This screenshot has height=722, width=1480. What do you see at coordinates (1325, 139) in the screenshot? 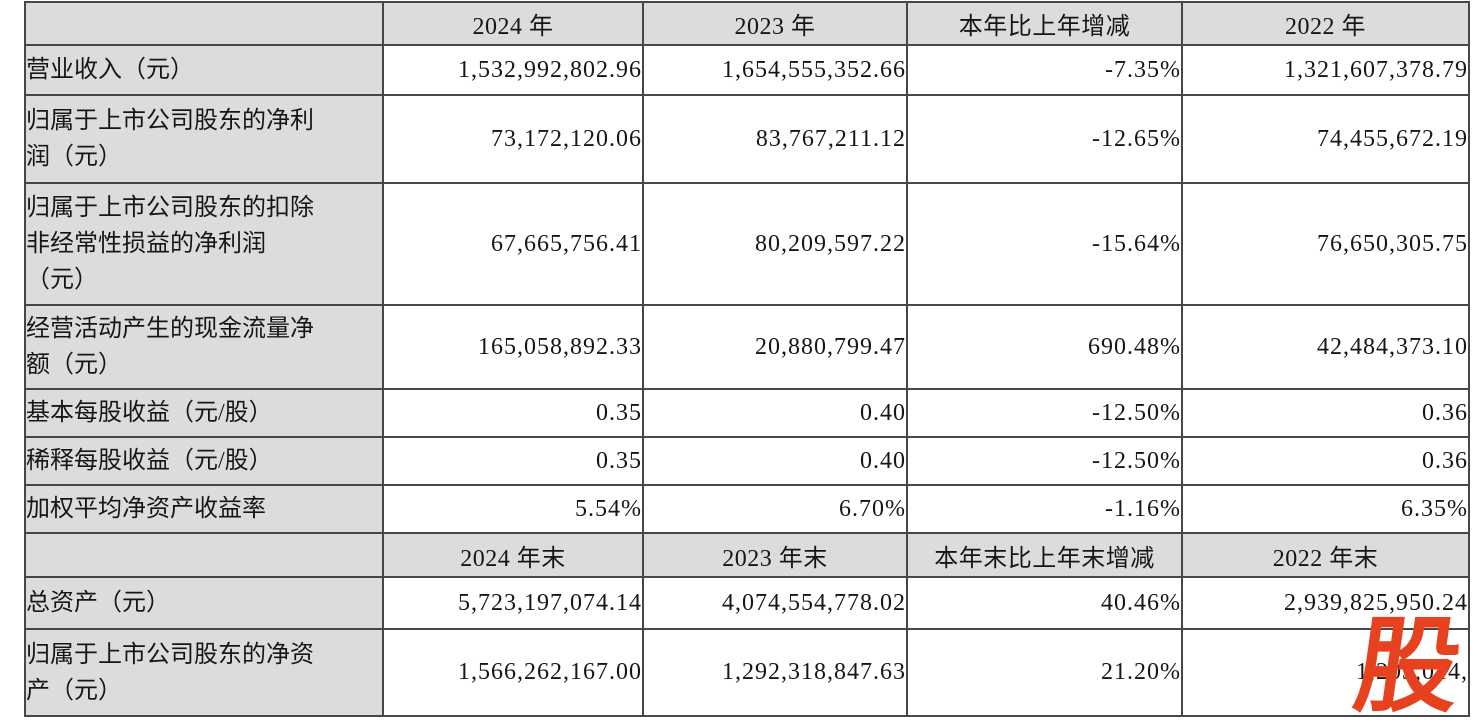
I see `value-2022: 74,455,672.19` at bounding box center [1325, 139].